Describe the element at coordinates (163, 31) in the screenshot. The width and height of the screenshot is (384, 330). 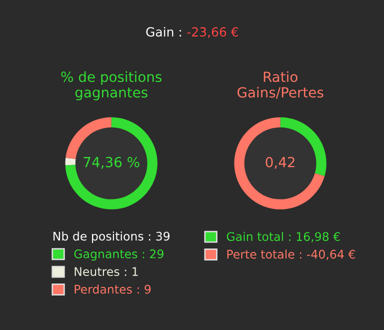
I see `text: Gain :` at that location.